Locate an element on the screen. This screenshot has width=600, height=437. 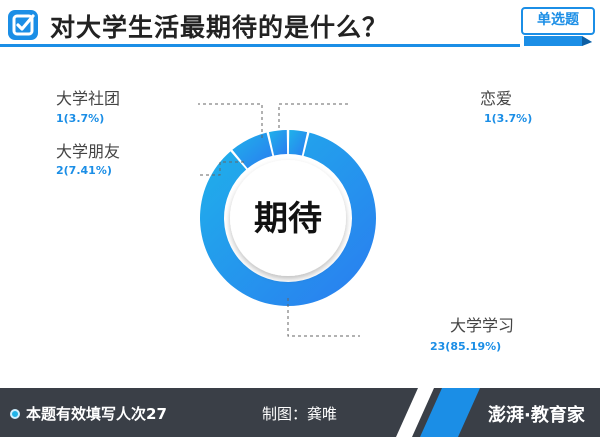
page-title: 对大学生活最期待的是什么？ is located at coordinates (219, 27).